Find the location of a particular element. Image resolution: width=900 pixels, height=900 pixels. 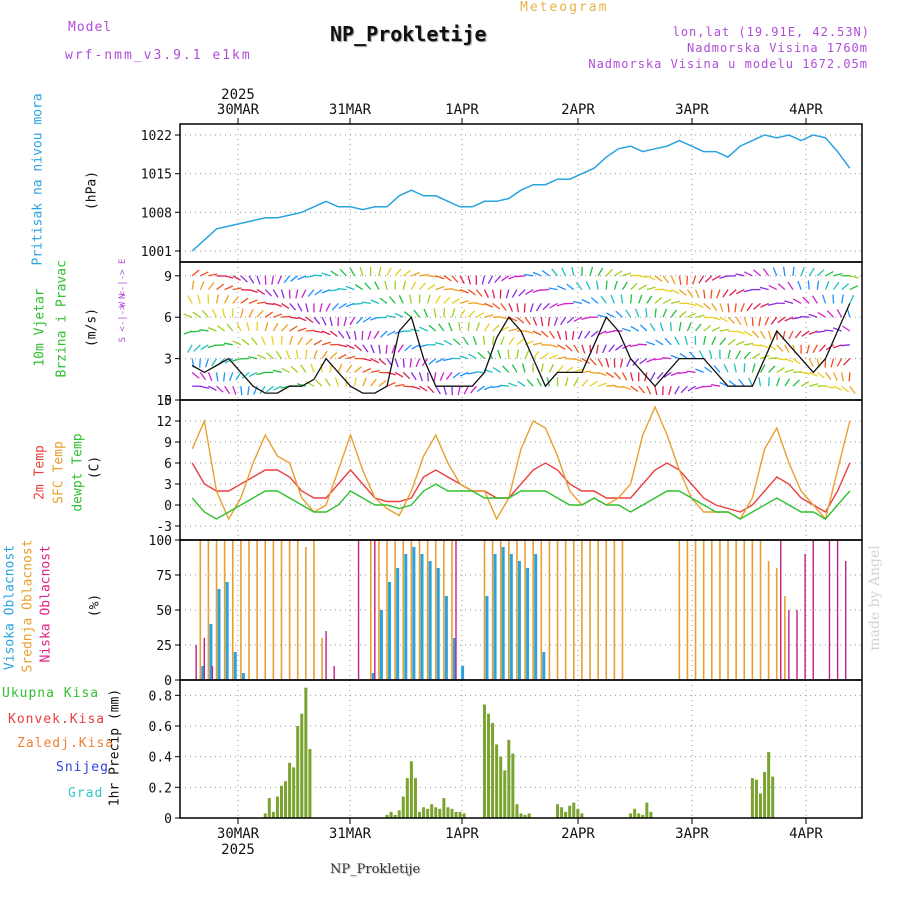

precip-frz-label: Zaledj.Kisa is located at coordinates (66, 743).